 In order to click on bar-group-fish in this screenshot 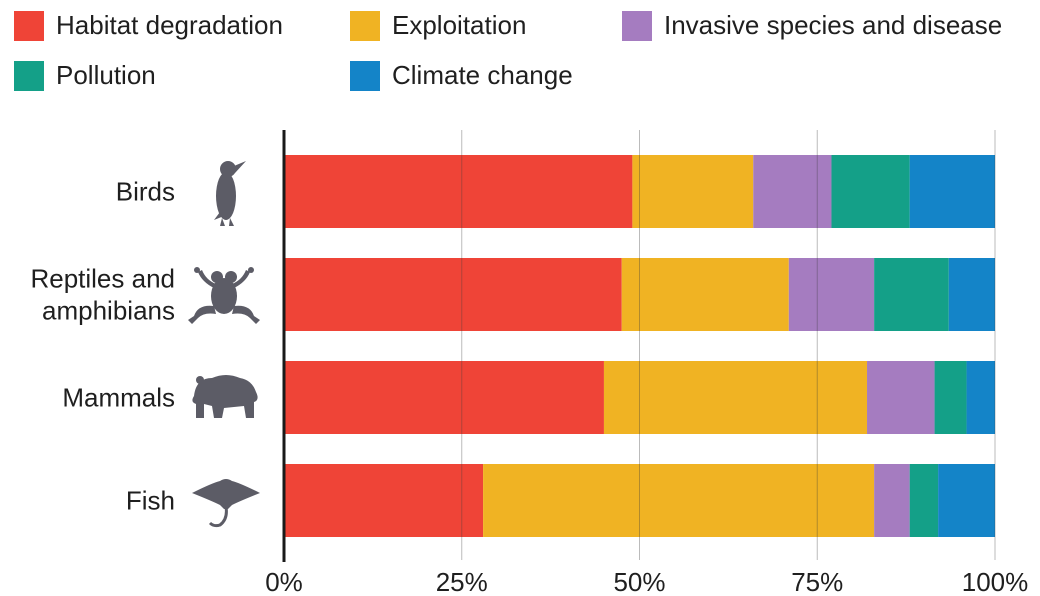, I will do `click(639, 500)`.